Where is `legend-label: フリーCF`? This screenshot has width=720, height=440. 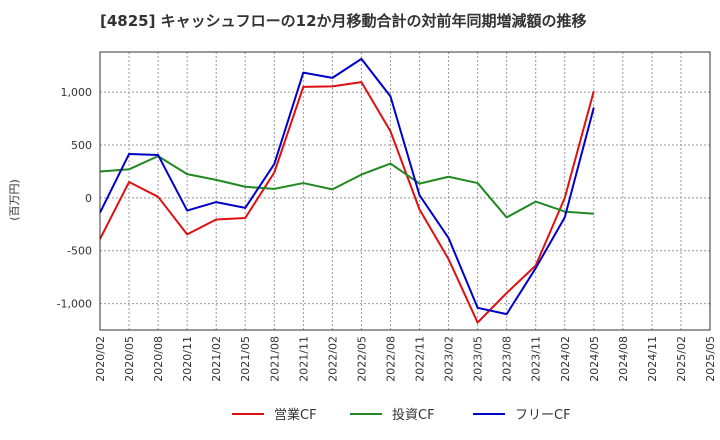
legend-label: フリーCF is located at coordinates (543, 415).